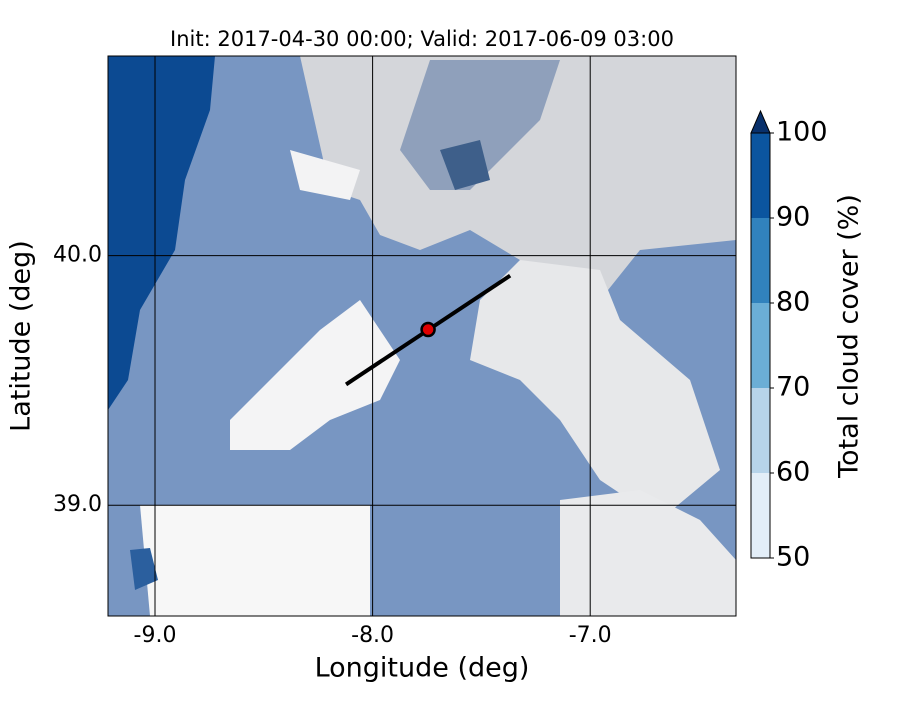  What do you see at coordinates (155, 635) in the screenshot?
I see `x-tick-label: -9.0` at bounding box center [155, 635].